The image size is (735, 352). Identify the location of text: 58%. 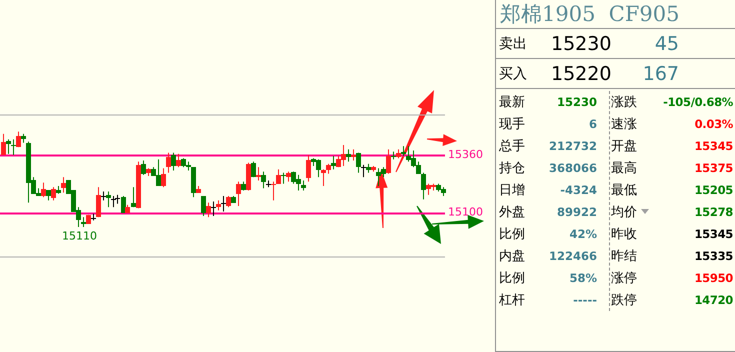
(582, 278).